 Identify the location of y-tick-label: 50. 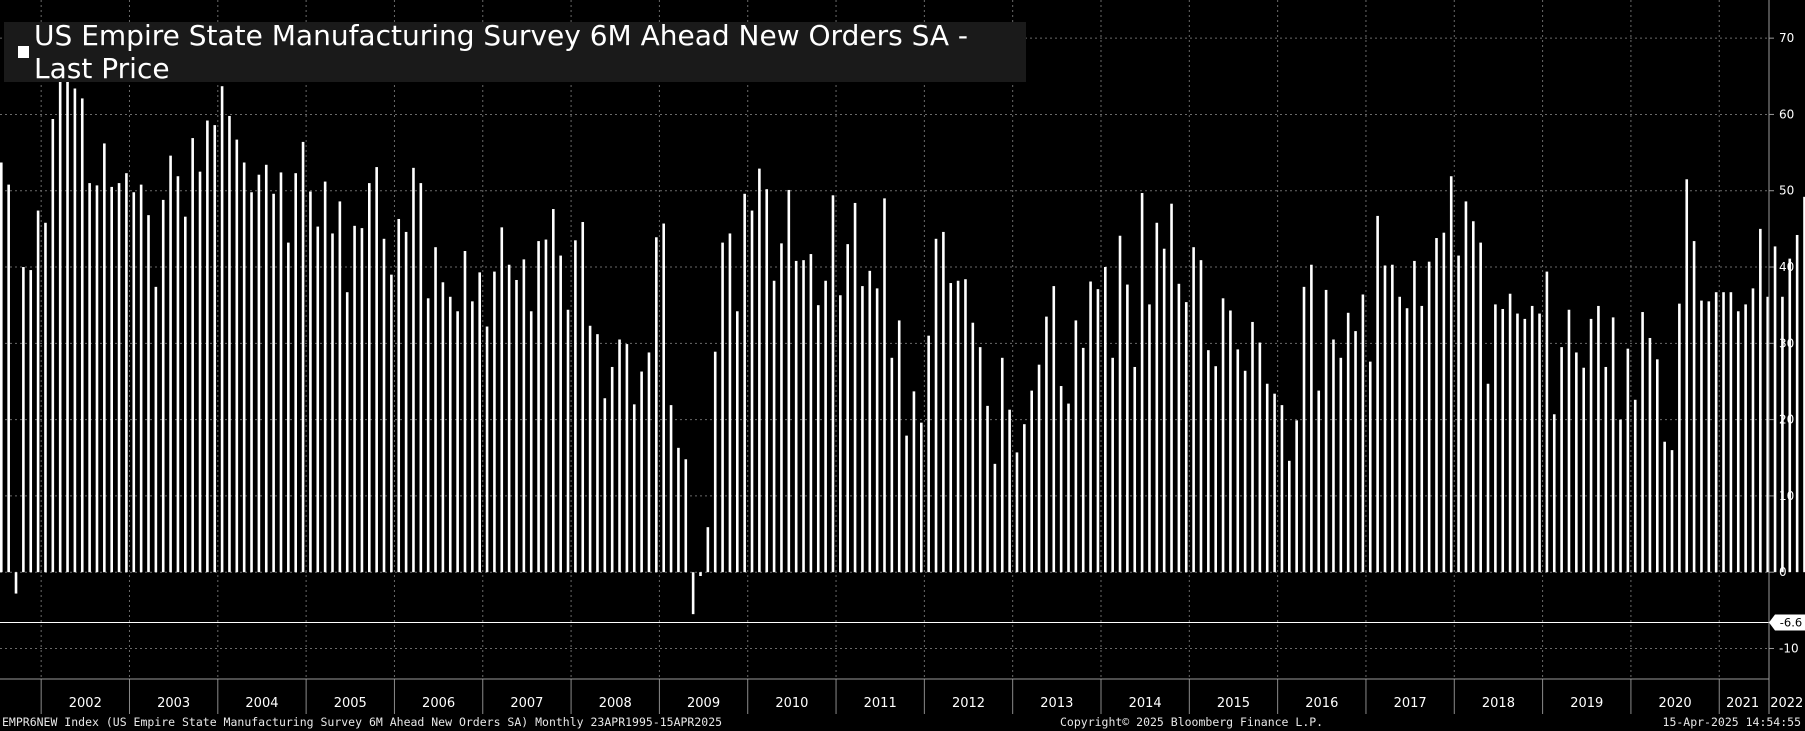
(1786, 191).